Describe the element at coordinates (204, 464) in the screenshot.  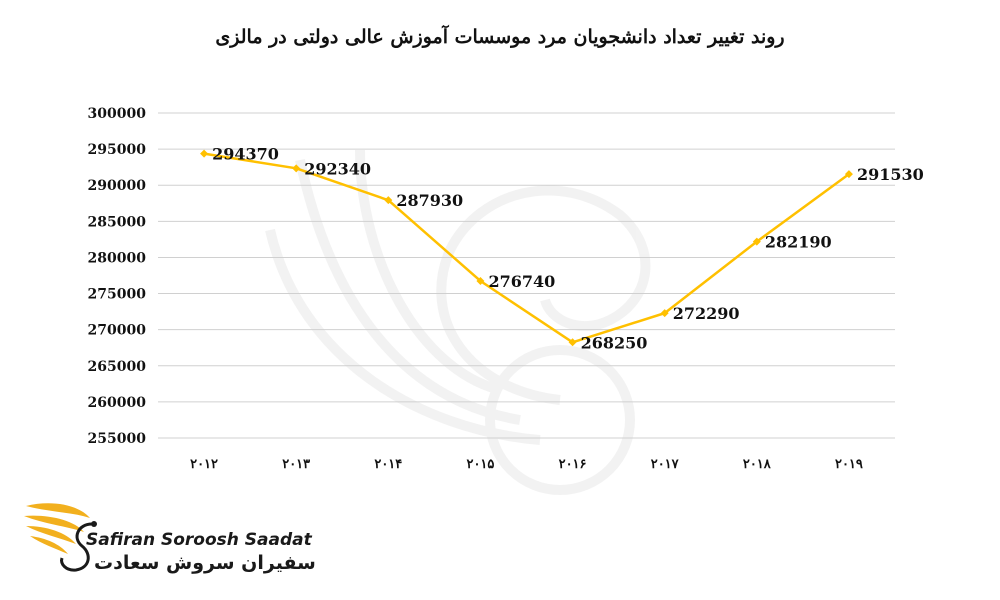
I see `x-tick-label: ۲۰۱۲` at that location.